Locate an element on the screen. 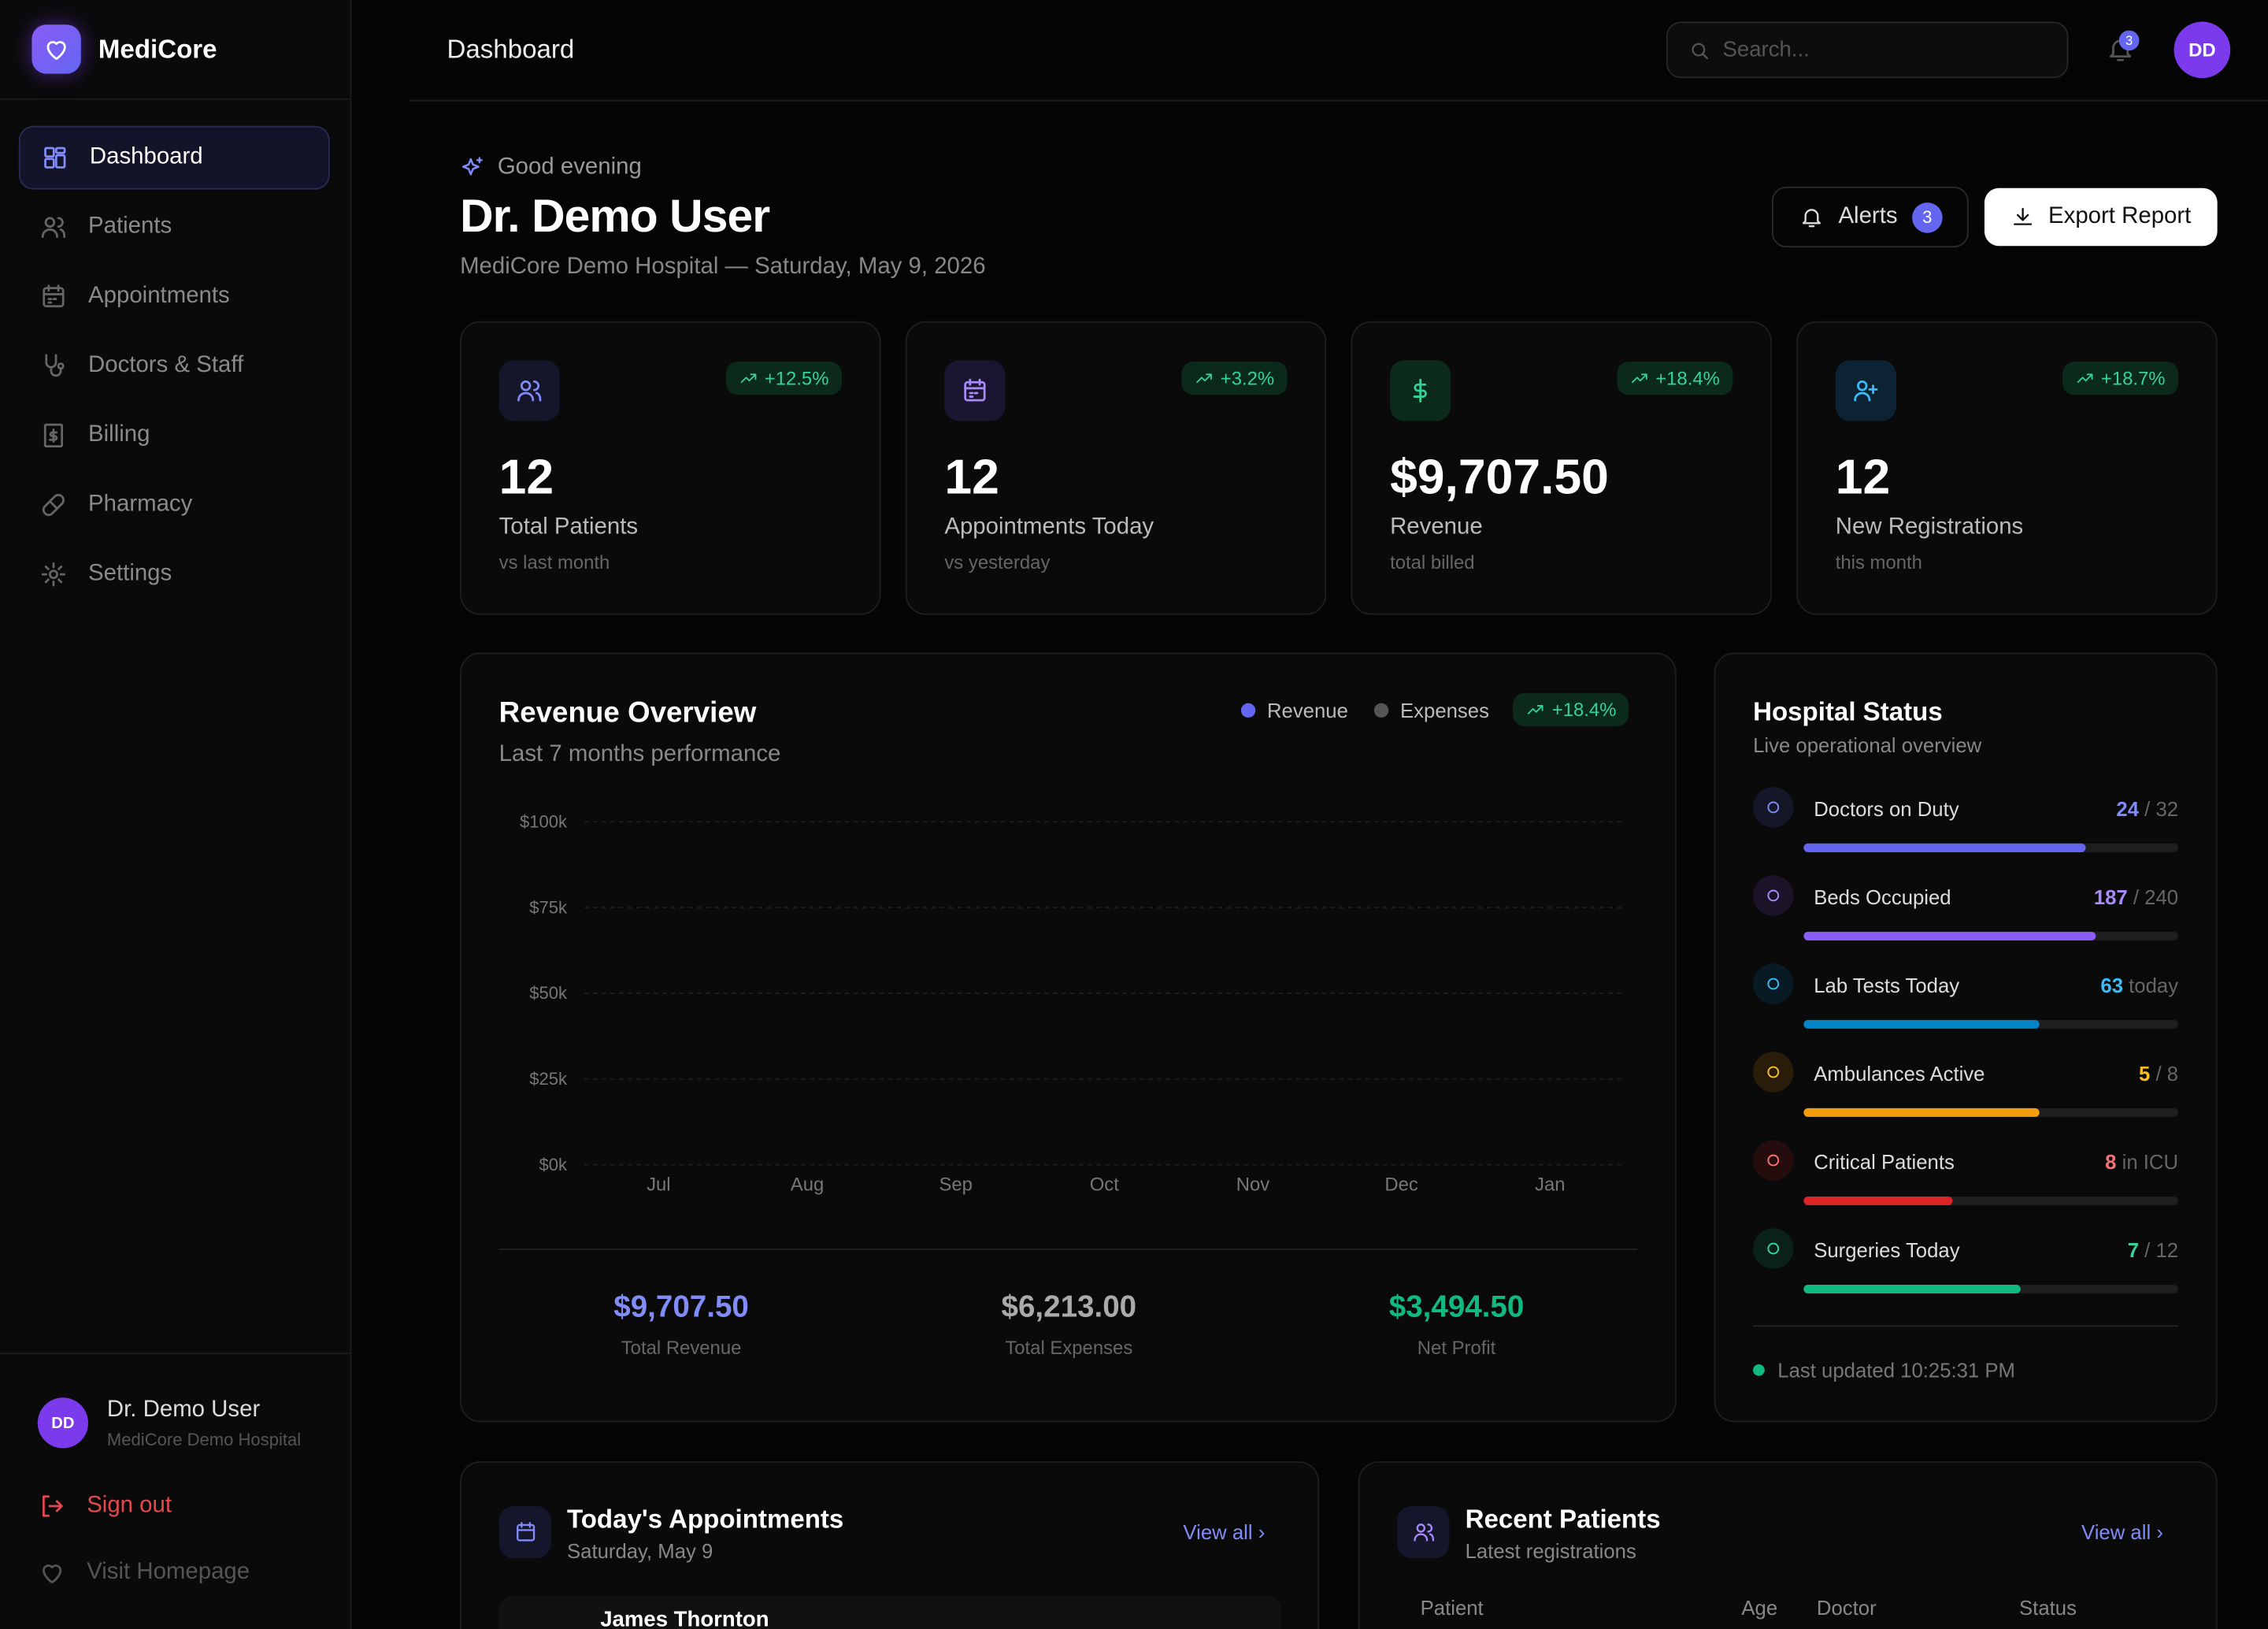 The height and width of the screenshot is (1629, 2268). total-value: $9,707.50 is located at coordinates (681, 1307).